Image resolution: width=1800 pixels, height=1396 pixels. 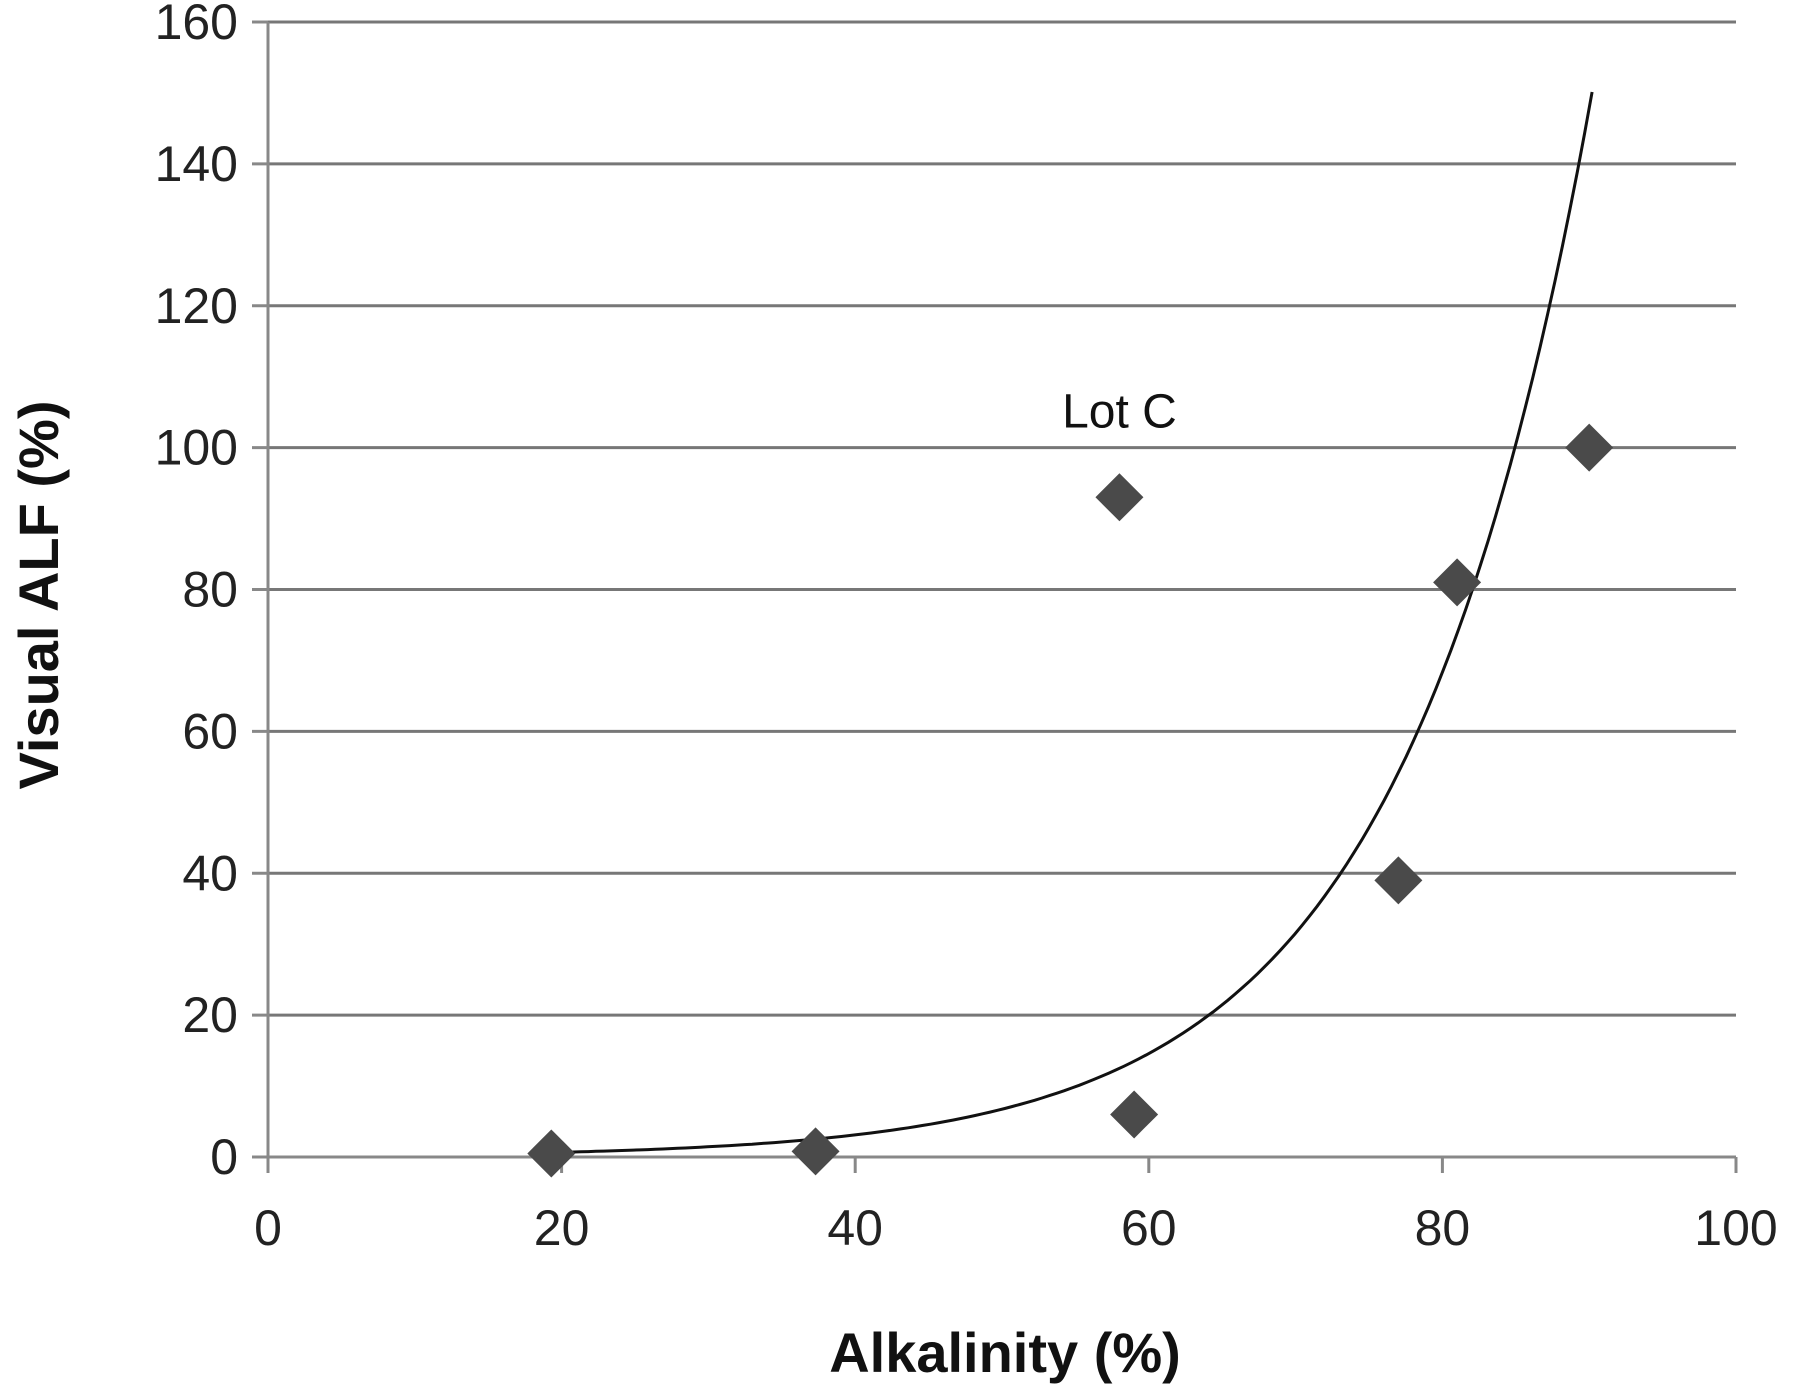 I want to click on y-tick-label: 80, so click(x=210, y=590).